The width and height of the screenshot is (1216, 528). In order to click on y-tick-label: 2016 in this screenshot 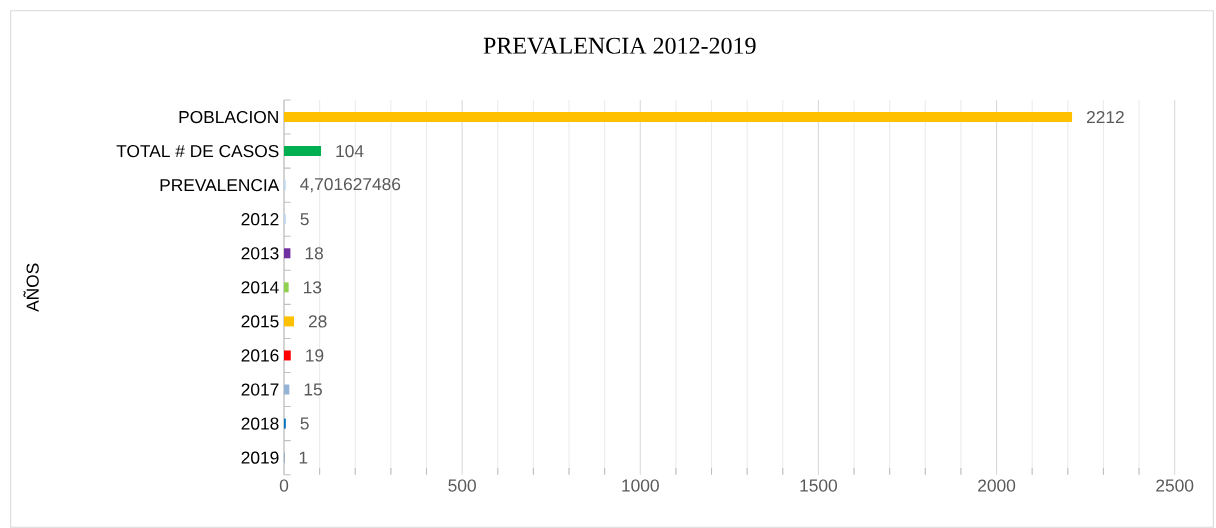, I will do `click(260, 355)`.